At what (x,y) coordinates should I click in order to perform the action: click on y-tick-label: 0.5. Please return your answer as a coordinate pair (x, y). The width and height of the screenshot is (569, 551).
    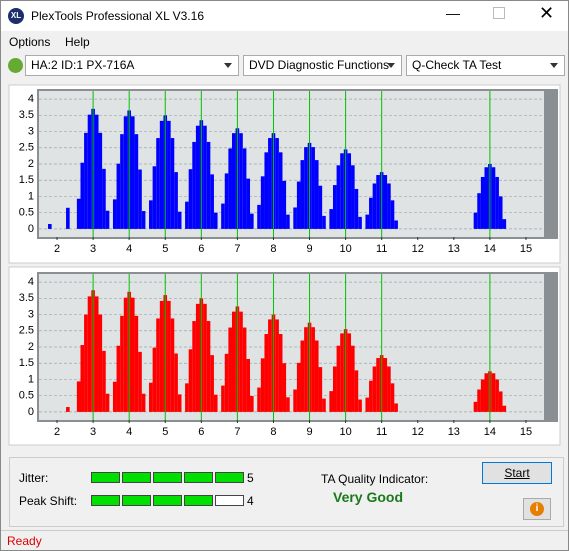
    Looking at the image, I should click on (26, 213).